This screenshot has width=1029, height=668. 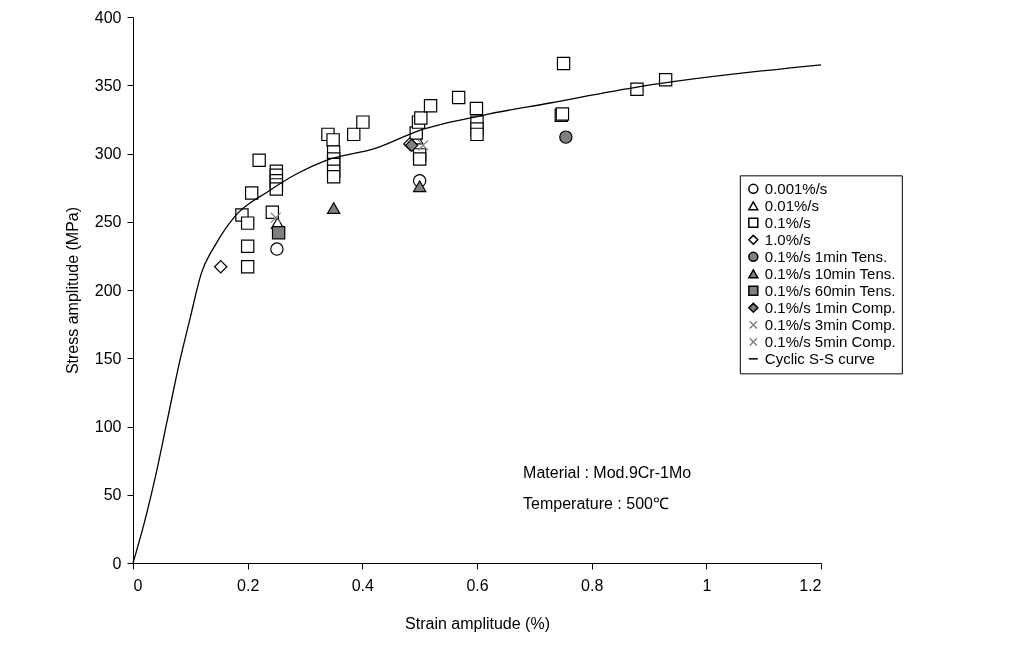 I want to click on x-axis-title: Strain amplitude (%), so click(x=477, y=623).